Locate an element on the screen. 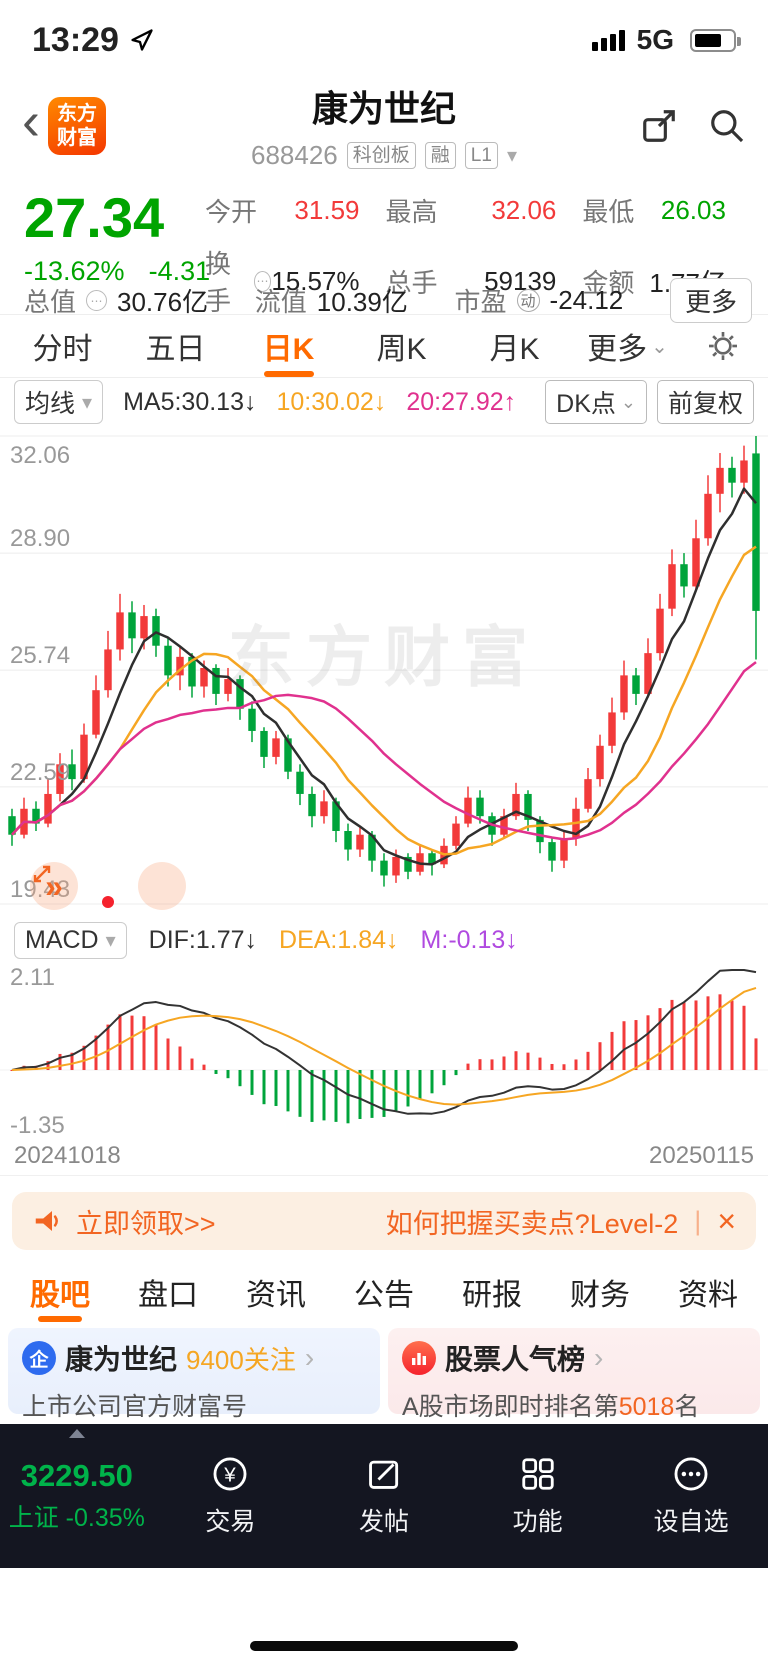  chevron-down-icon: ▾ is located at coordinates (110, 940).